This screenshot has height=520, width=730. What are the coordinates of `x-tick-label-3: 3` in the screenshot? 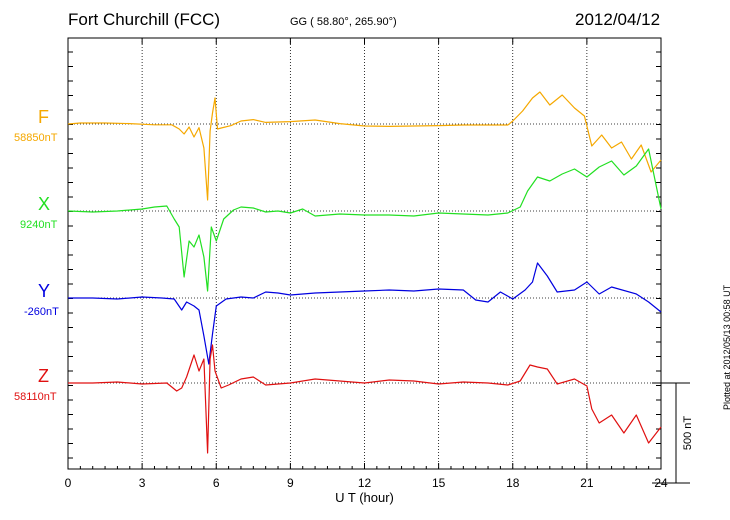 It's located at (142, 483).